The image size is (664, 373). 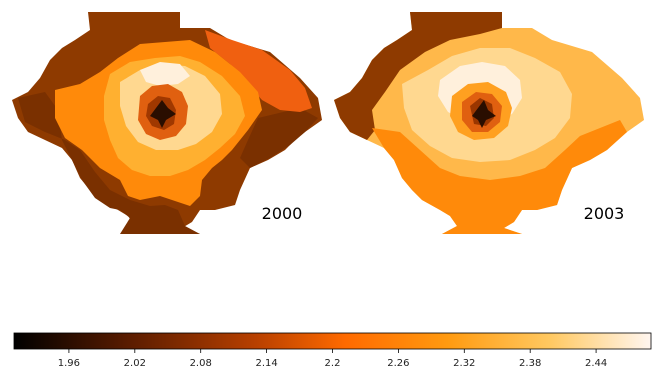 I want to click on region-dark-west, so click(x=109, y=163).